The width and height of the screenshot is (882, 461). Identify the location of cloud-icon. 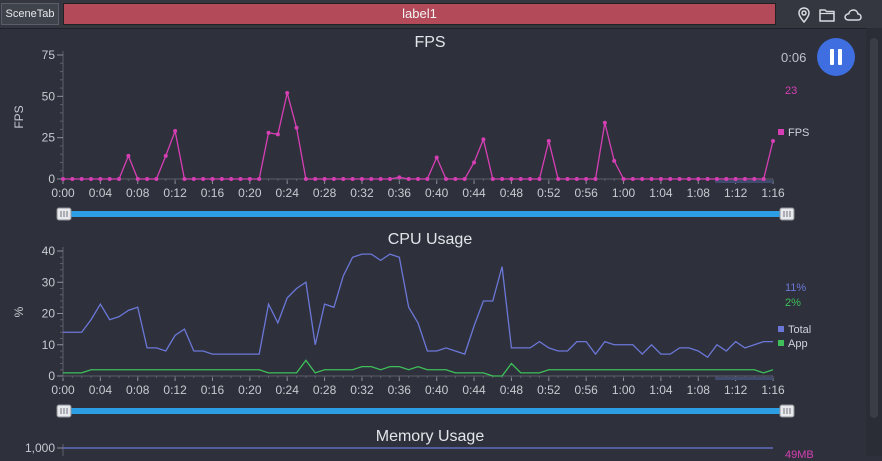
(853, 15).